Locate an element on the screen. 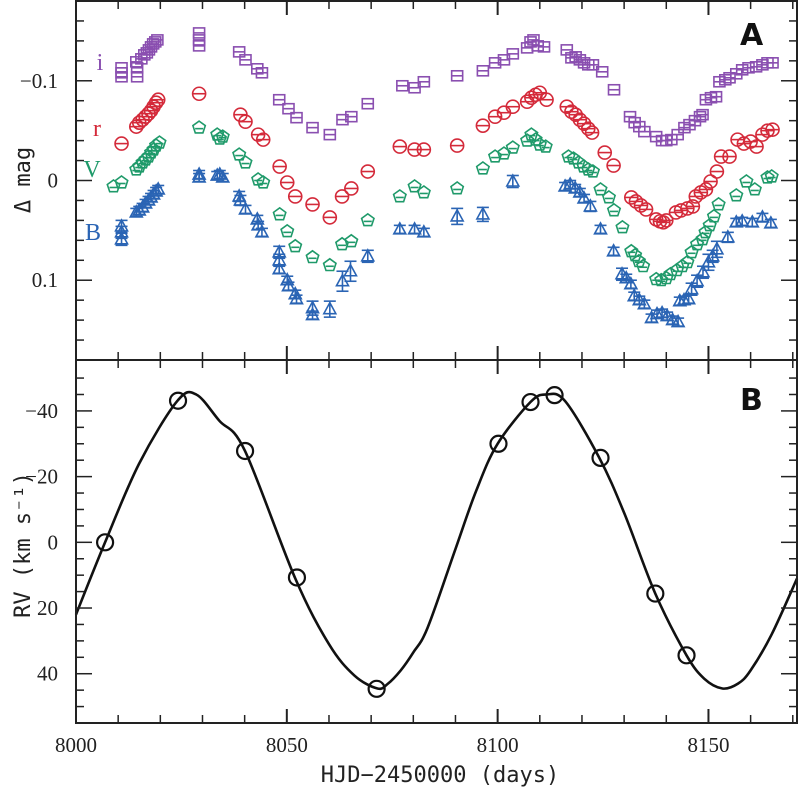 The image size is (800, 798). panel-b-y-tick-label: −40 is located at coordinates (41, 411).